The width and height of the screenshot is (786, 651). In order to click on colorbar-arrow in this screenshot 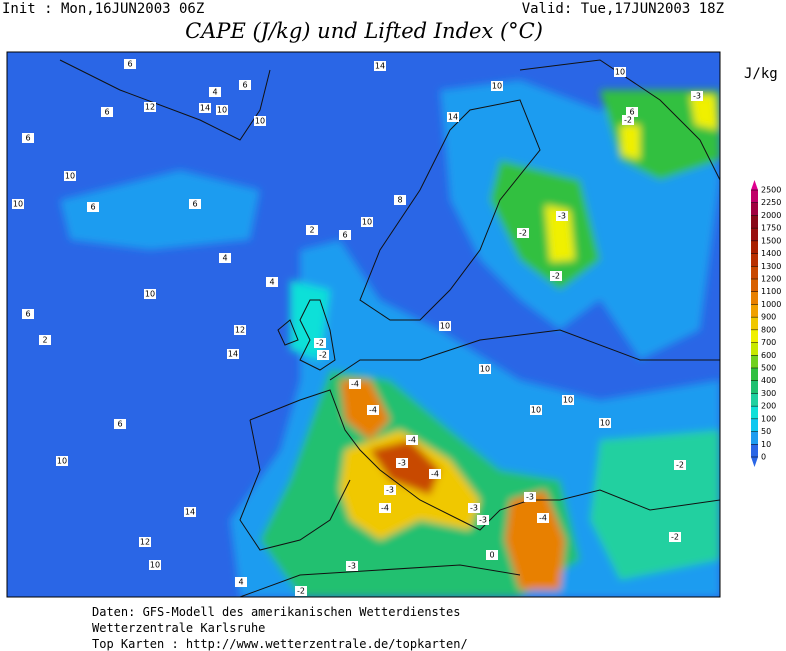, I will do `click(754, 185)`.